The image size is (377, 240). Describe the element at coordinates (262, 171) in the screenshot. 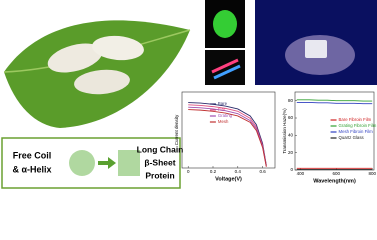

I see `x-tick-label: 0.6` at that location.